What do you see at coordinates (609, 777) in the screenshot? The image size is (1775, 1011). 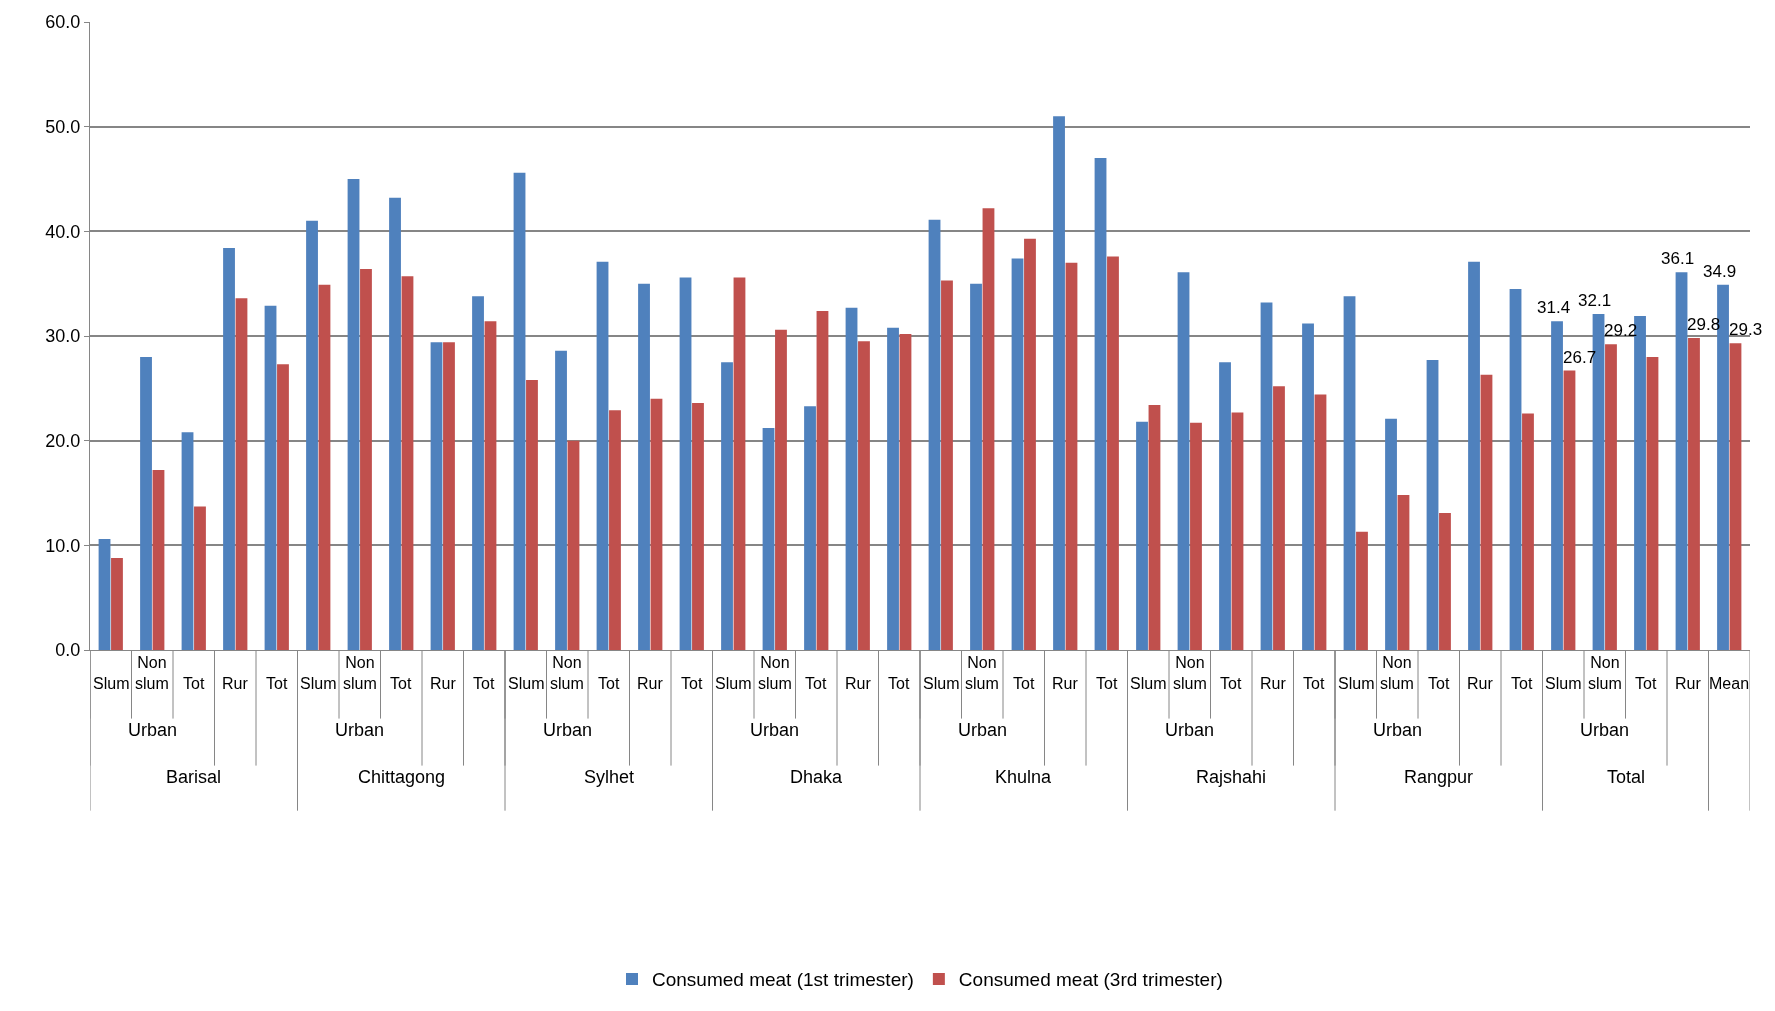 I see `text: Sylhet` at bounding box center [609, 777].